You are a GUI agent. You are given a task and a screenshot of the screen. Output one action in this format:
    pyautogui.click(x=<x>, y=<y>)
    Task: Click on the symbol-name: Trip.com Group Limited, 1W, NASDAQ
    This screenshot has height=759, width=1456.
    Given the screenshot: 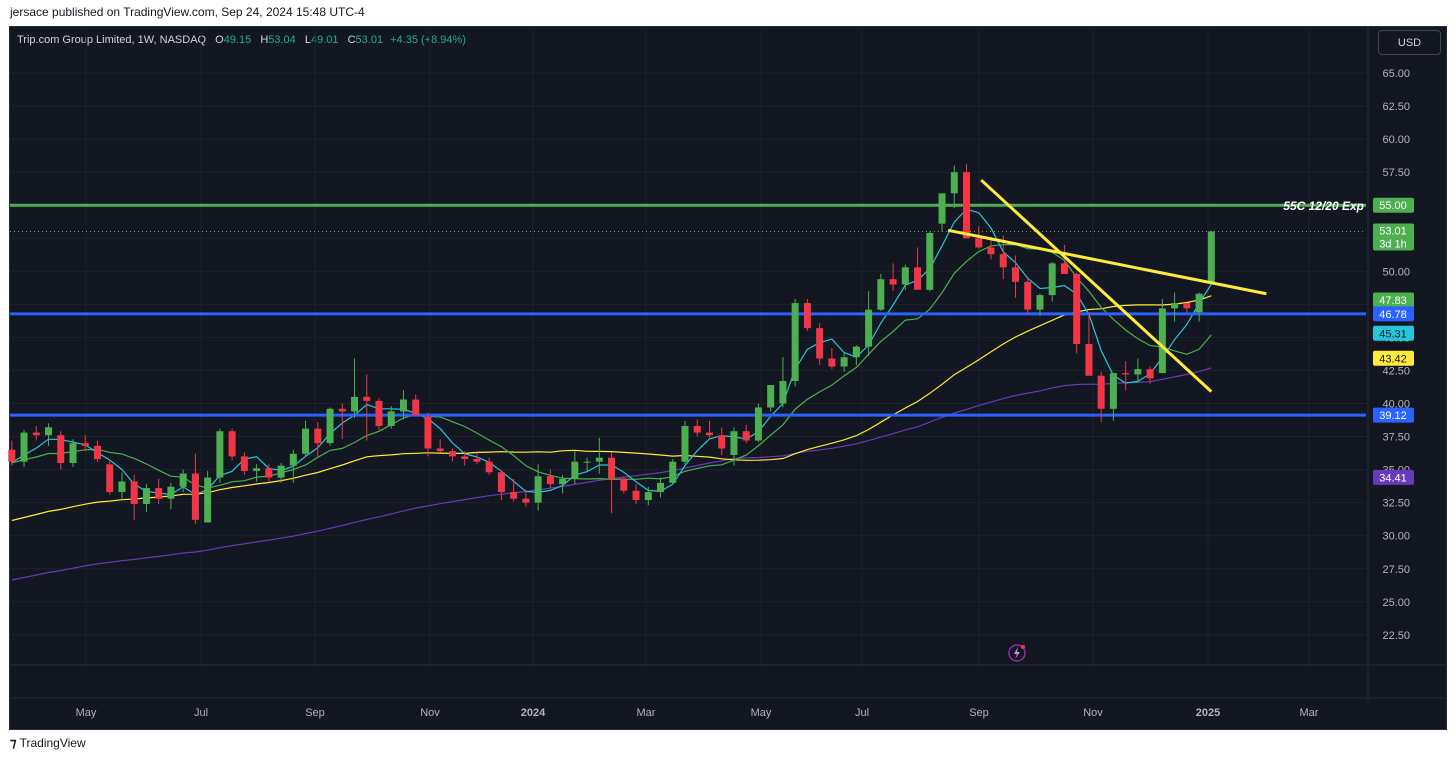 What is the action you would take?
    pyautogui.click(x=112, y=40)
    